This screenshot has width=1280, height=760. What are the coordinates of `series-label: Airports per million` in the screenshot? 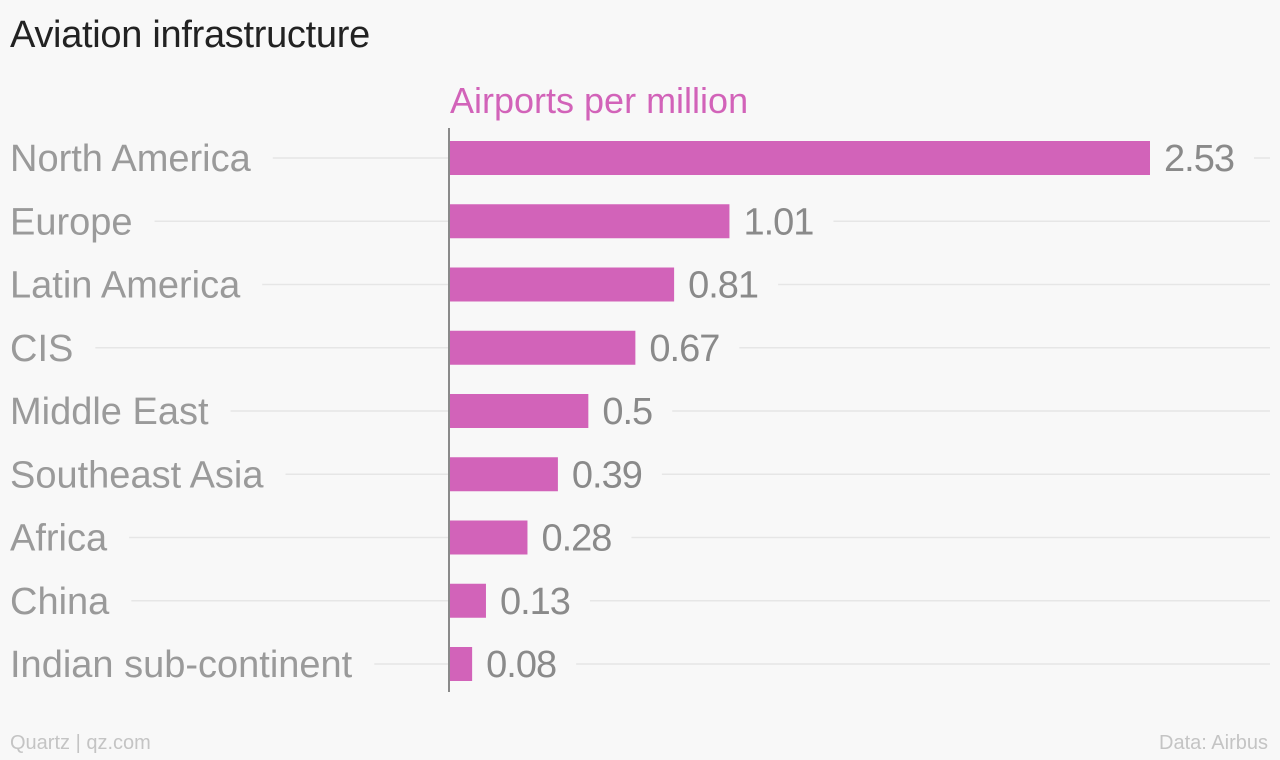 It's located at (599, 100).